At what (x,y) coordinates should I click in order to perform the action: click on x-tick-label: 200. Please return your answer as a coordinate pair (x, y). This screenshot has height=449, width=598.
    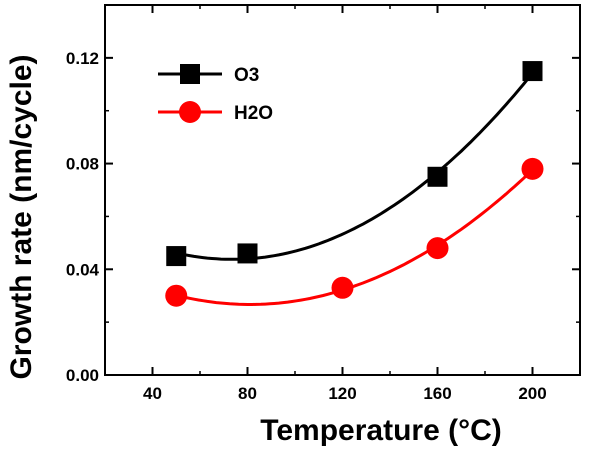
    Looking at the image, I should click on (532, 393).